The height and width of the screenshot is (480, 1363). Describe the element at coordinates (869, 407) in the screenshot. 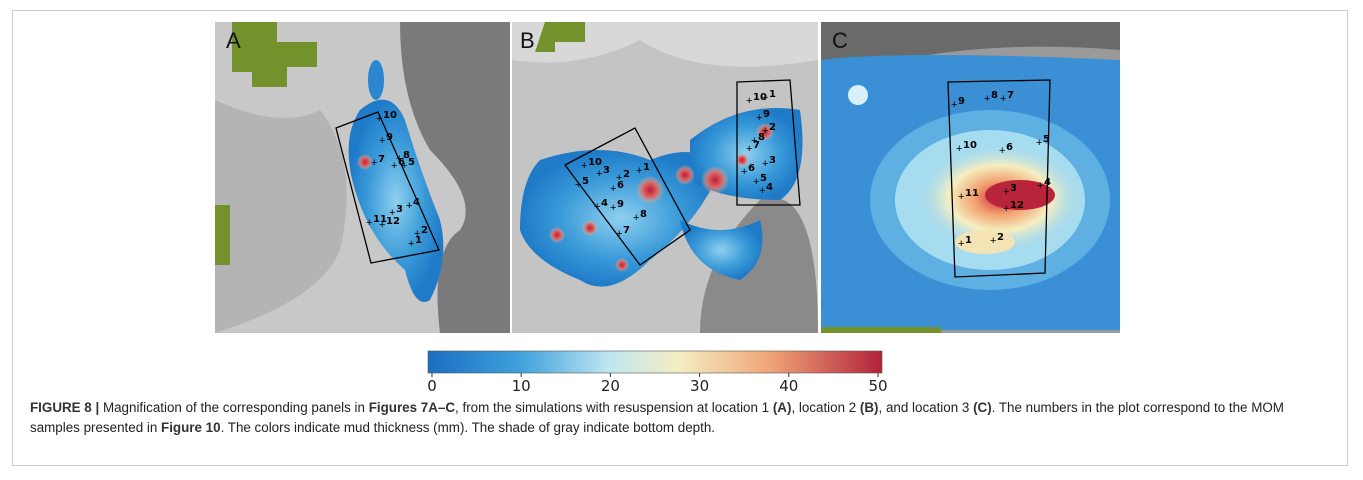

I see `caption-text: (B)` at that location.